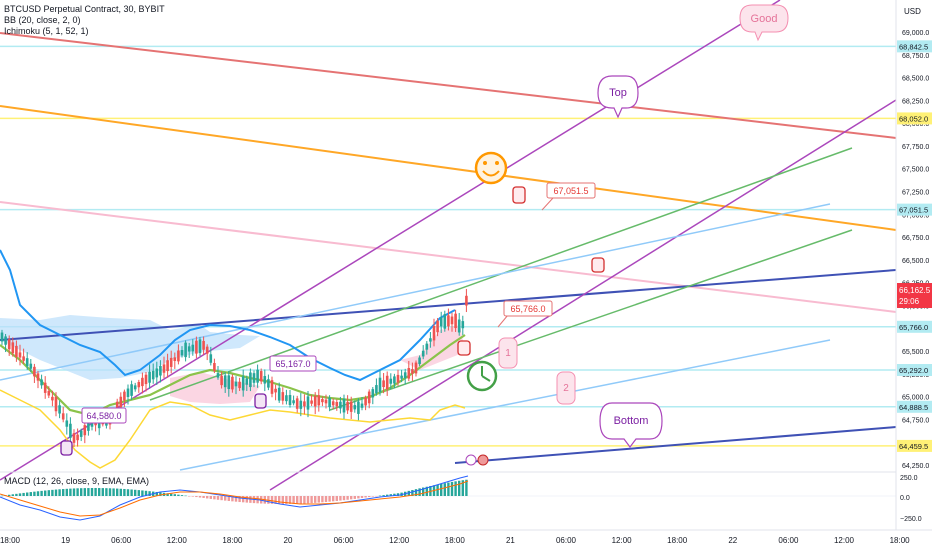  Describe the element at coordinates (618, 97) in the screenshot. I see `annotation-top: Top` at that location.